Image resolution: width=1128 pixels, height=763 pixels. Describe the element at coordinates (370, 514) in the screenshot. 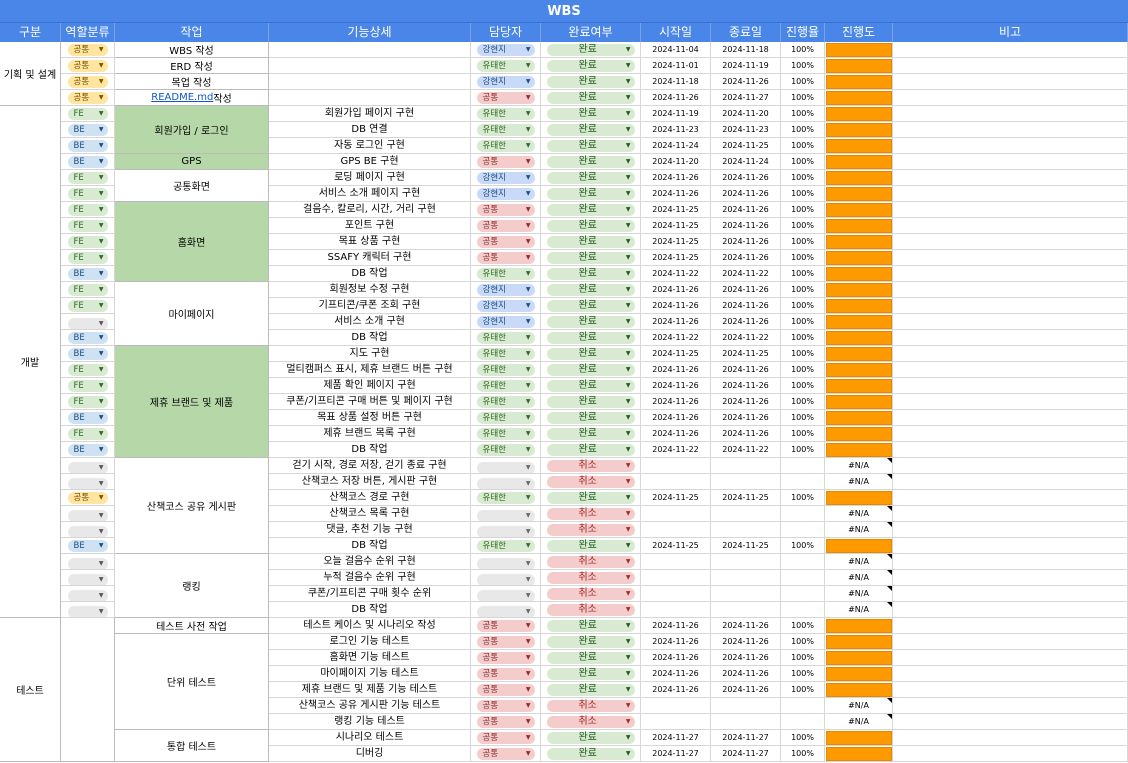

I see `detail-cell: 산책코스 목록 구현` at that location.